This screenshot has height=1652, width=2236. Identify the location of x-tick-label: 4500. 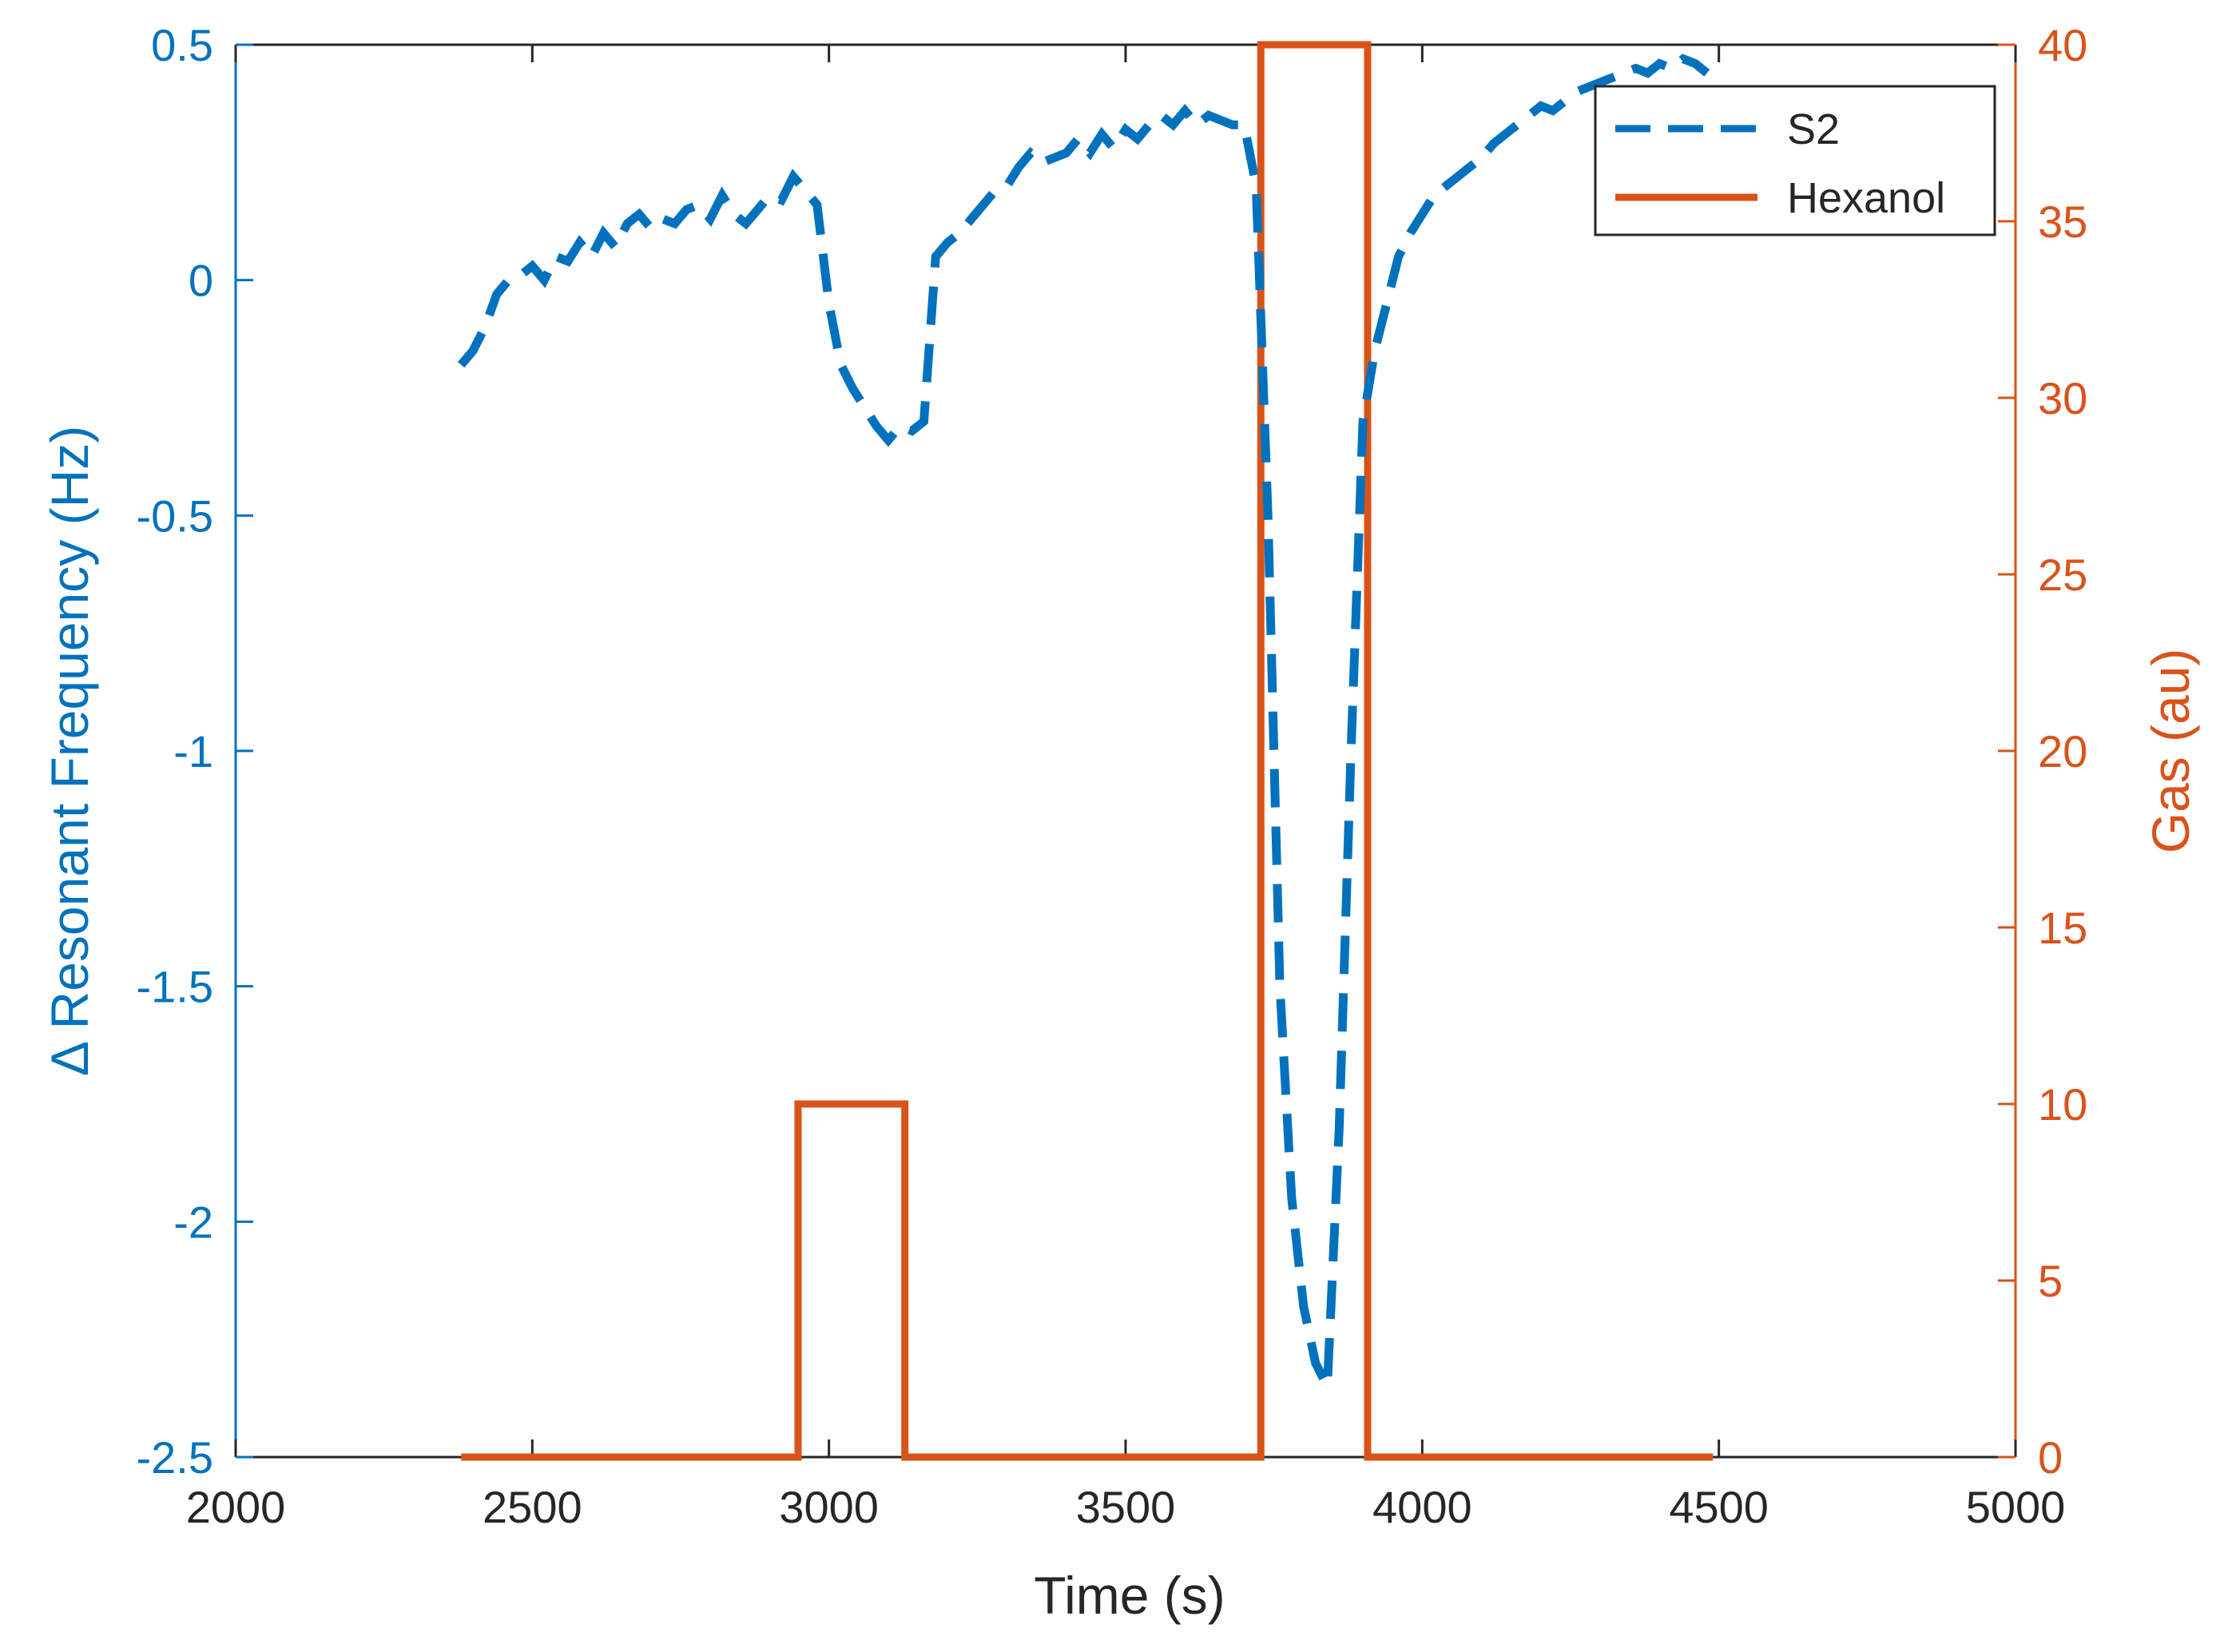
(1719, 1507).